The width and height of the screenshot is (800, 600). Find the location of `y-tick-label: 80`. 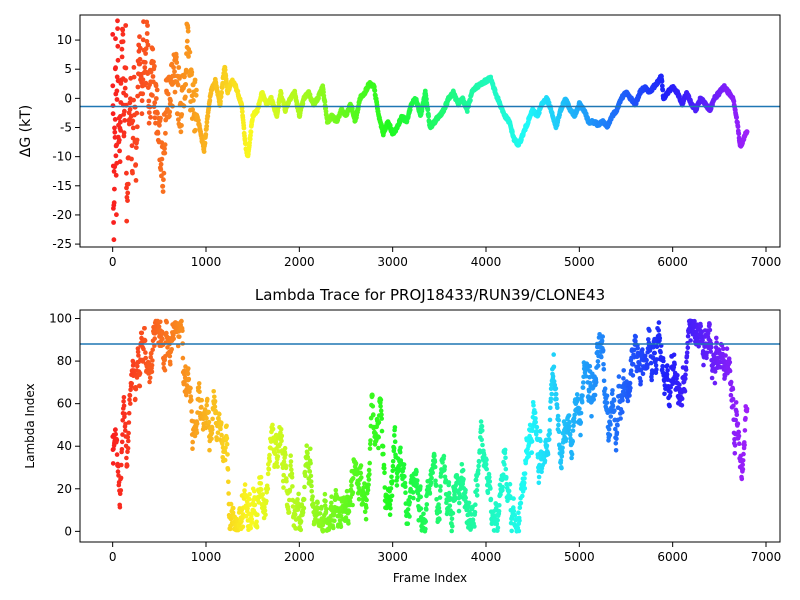

y-tick-label: 80 is located at coordinates (64, 361).